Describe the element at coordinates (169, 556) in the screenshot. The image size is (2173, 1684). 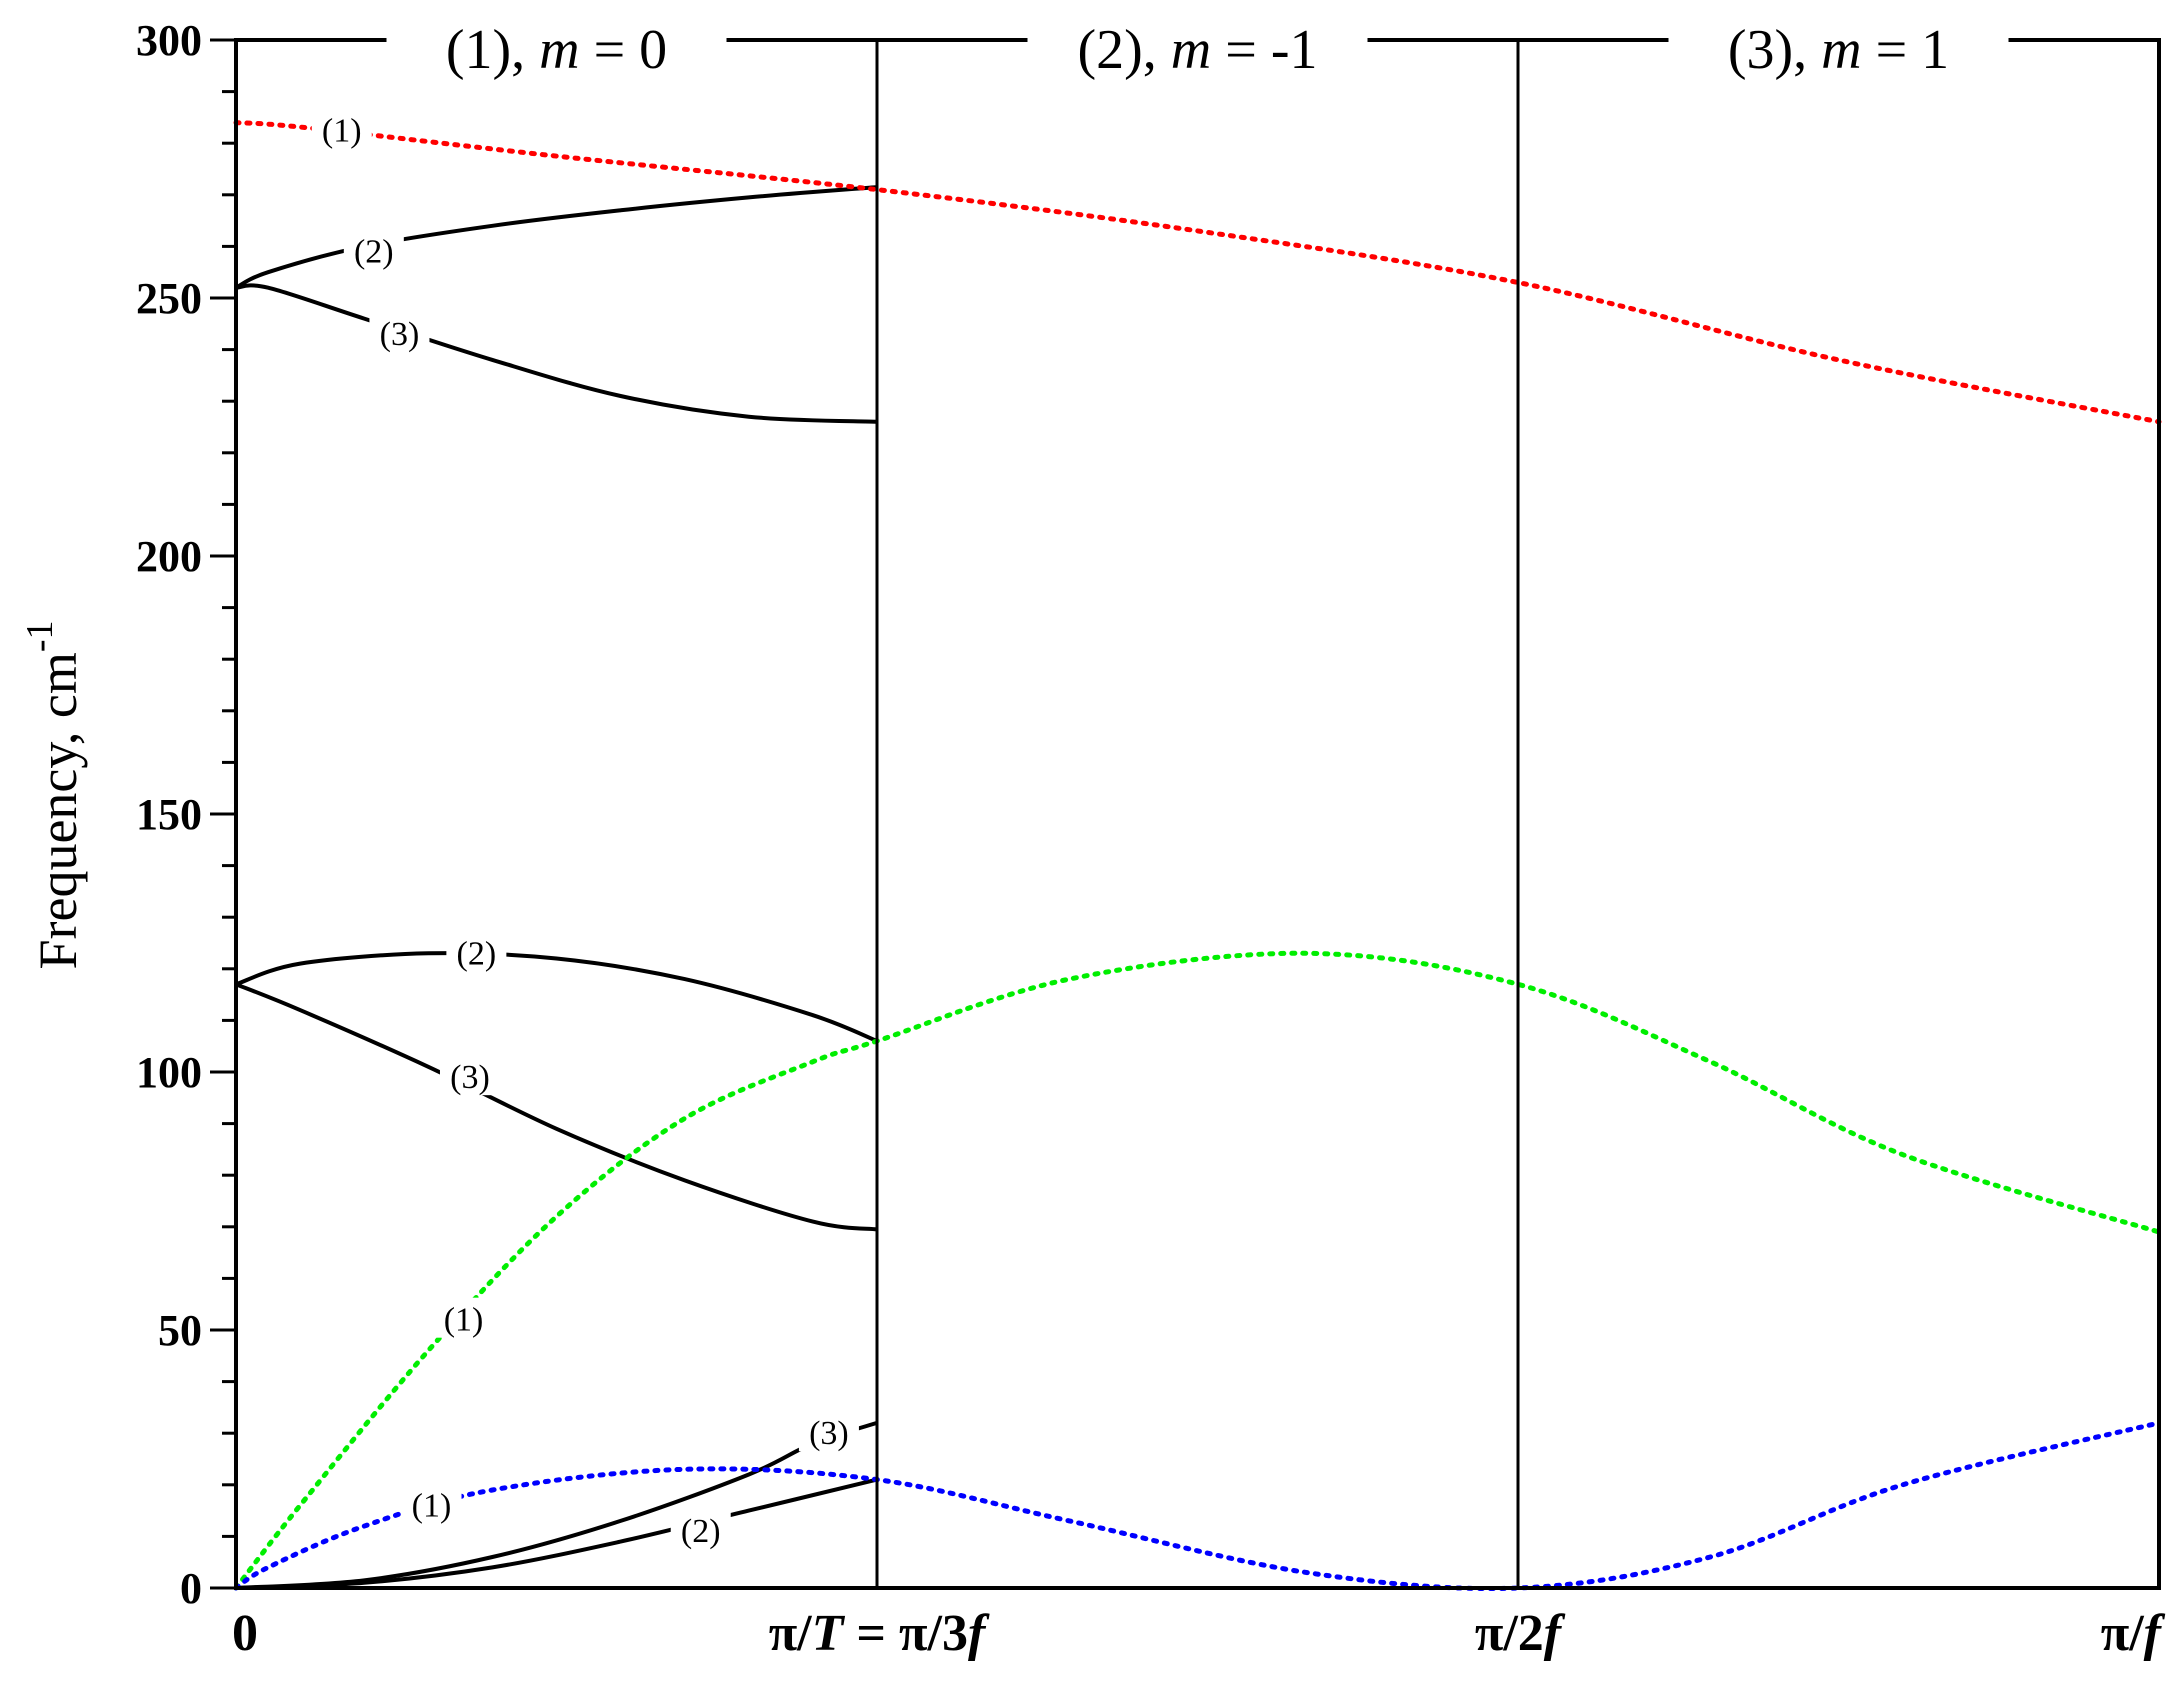
I see `y-tick-label-4: 200` at that location.